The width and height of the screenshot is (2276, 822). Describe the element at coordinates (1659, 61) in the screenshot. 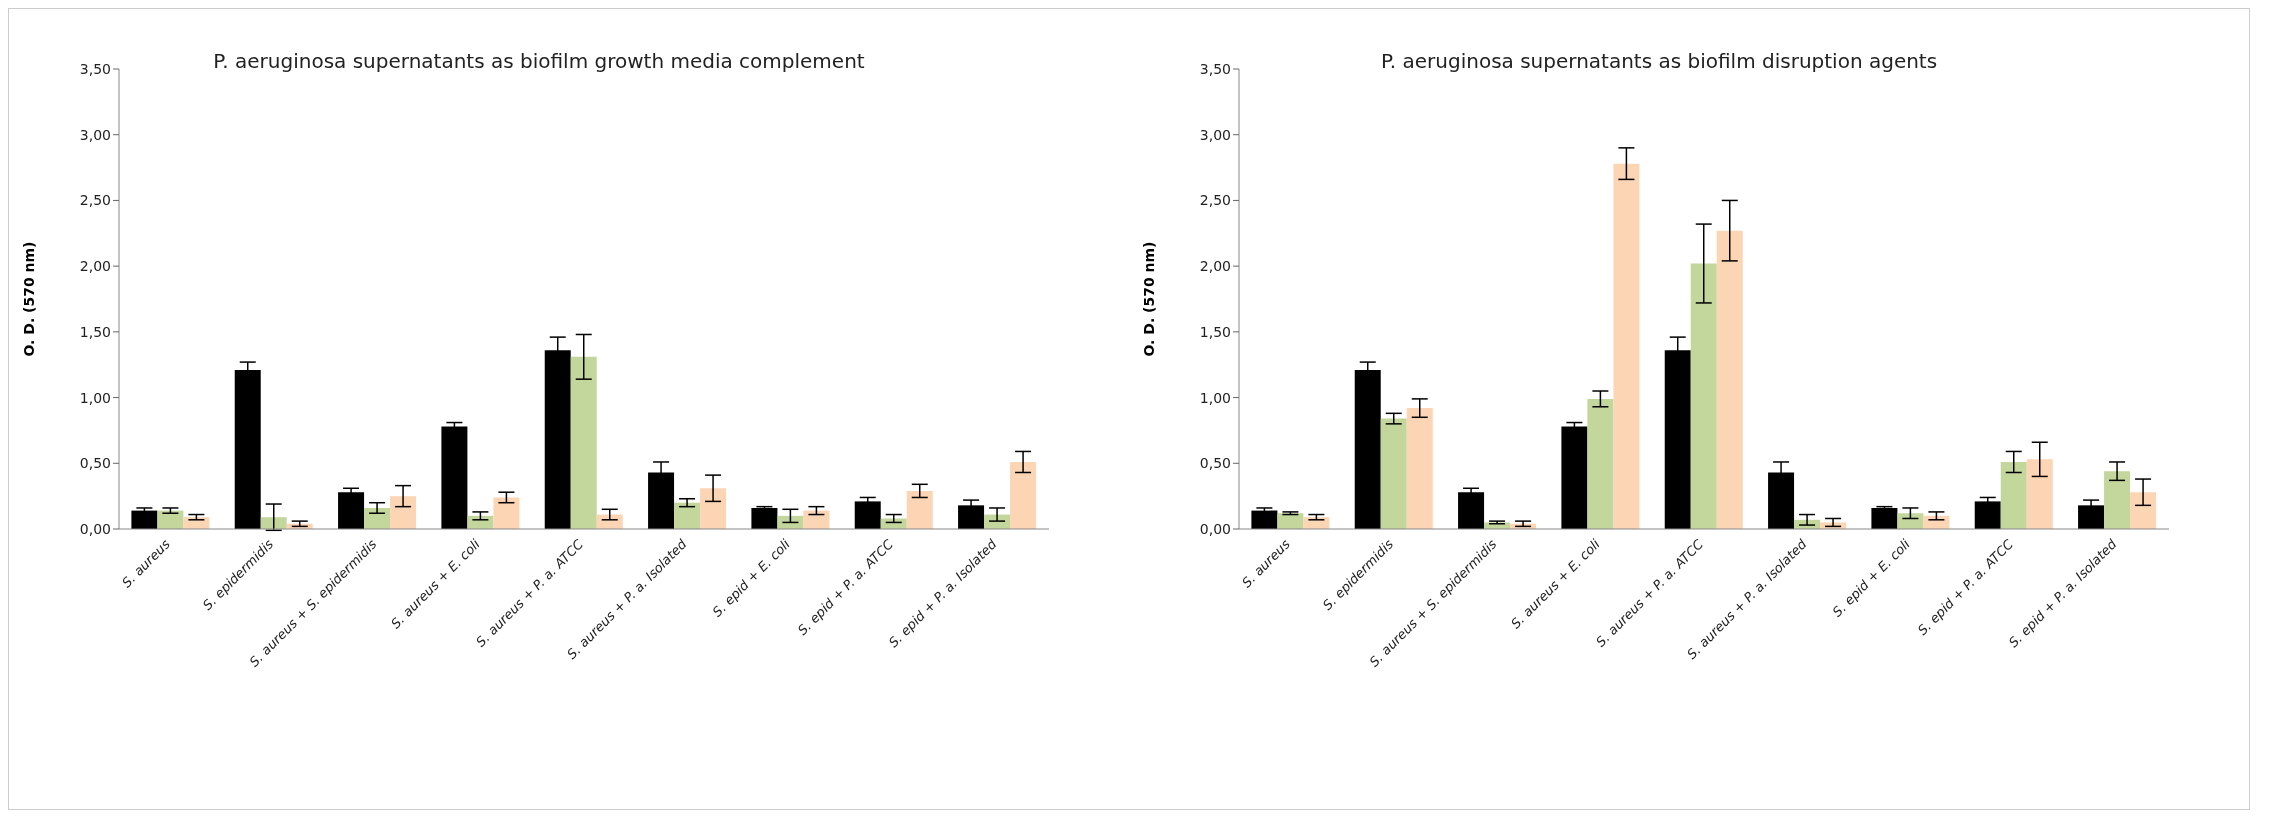

I see `chart-title: P. aeruginosa supernatants as biofilm disruption agents` at that location.